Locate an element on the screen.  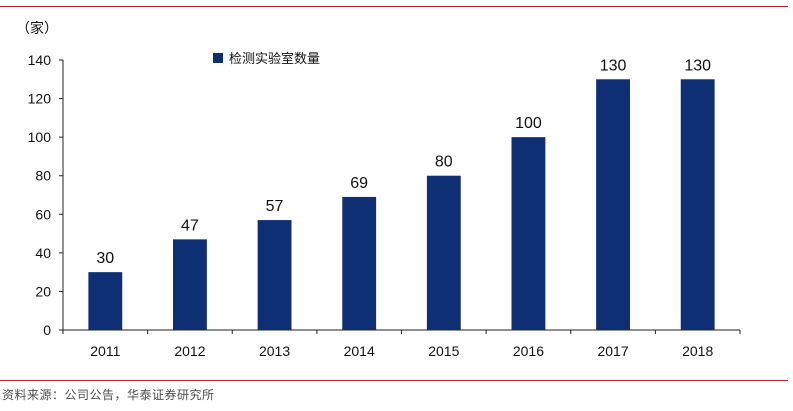
data-label-2018: 130 is located at coordinates (697, 65).